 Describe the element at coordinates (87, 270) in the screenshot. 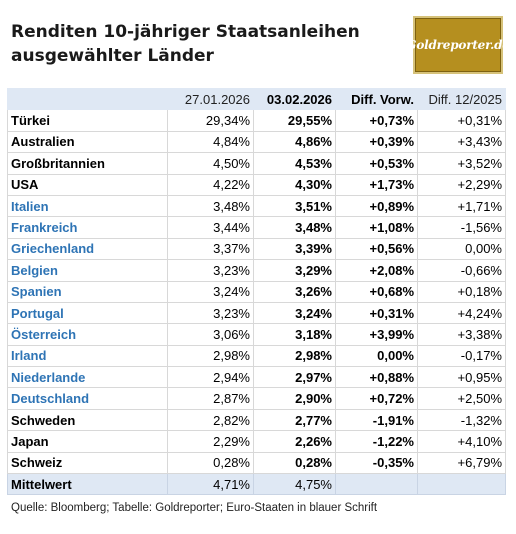

I see `country-name: Belgien` at that location.